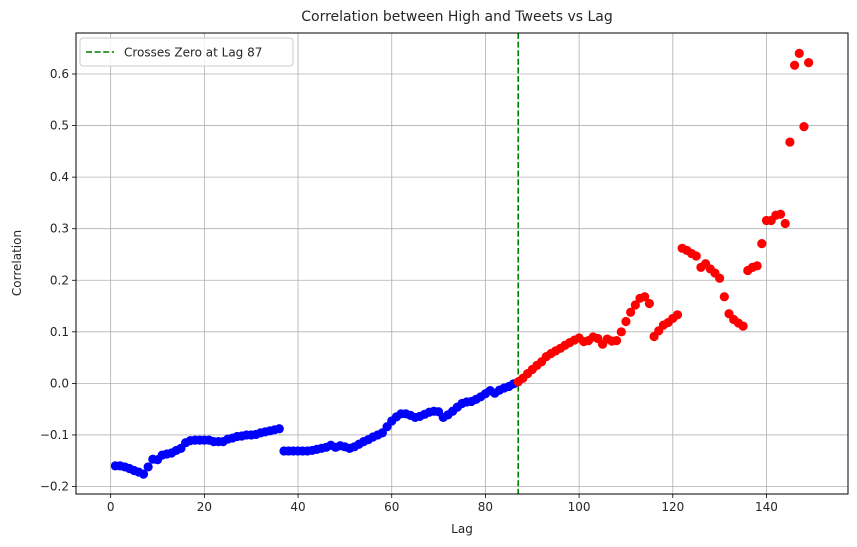 The width and height of the screenshot is (857, 547). What do you see at coordinates (59, 383) in the screenshot?
I see `y-tick-label: 0.0` at bounding box center [59, 383].